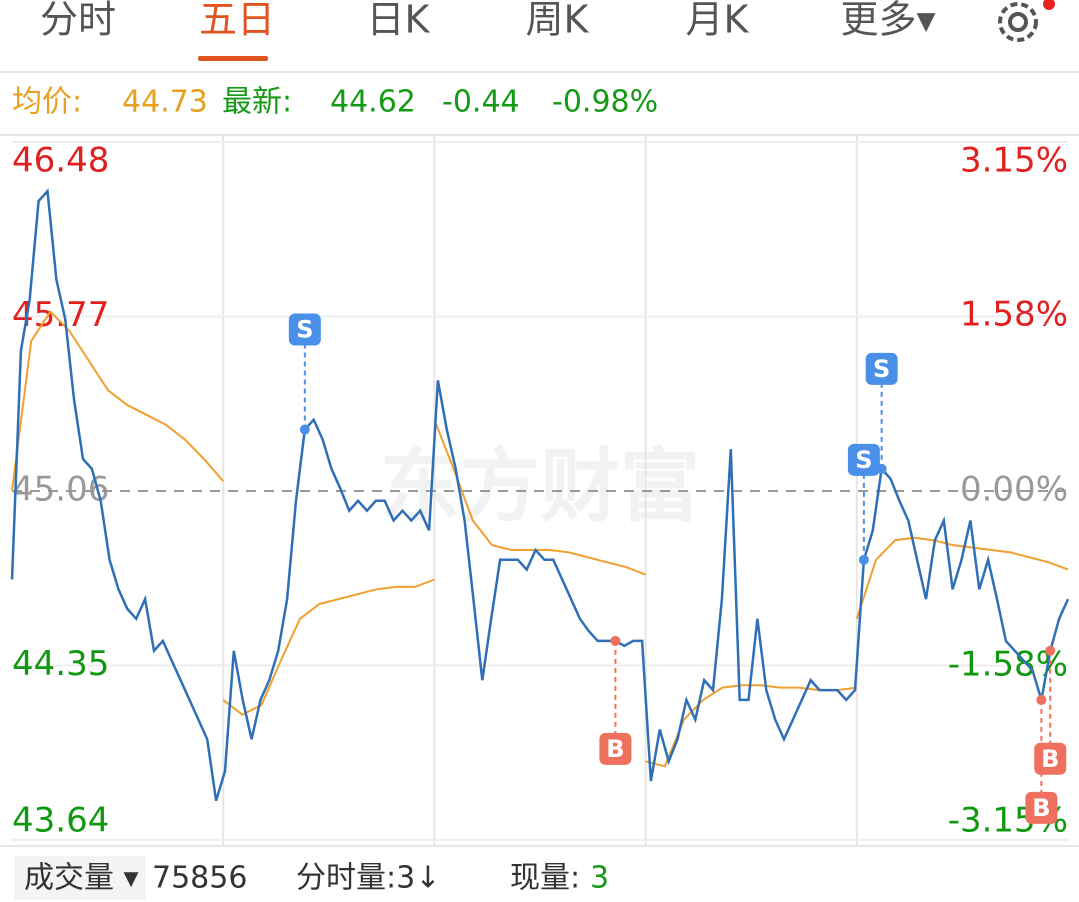 Image resolution: width=1079 pixels, height=902 pixels. What do you see at coordinates (165, 102) in the screenshot?
I see `avg-value: 44.73` at bounding box center [165, 102].